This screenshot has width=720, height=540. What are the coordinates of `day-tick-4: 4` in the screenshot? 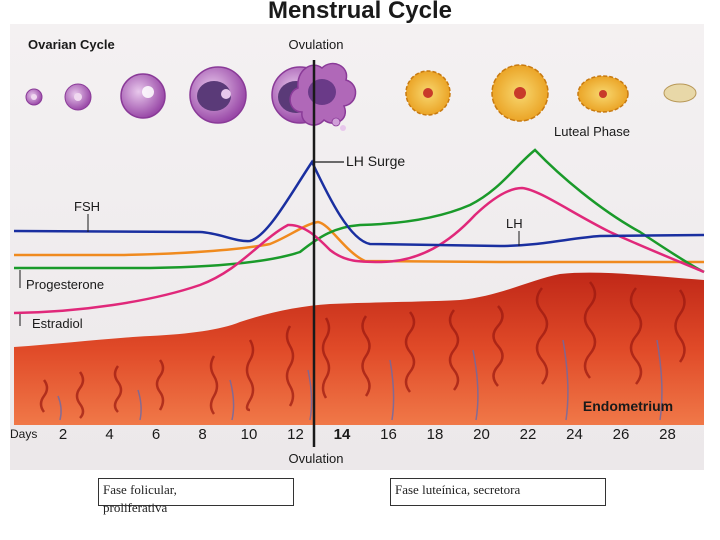 It's located at (109, 434).